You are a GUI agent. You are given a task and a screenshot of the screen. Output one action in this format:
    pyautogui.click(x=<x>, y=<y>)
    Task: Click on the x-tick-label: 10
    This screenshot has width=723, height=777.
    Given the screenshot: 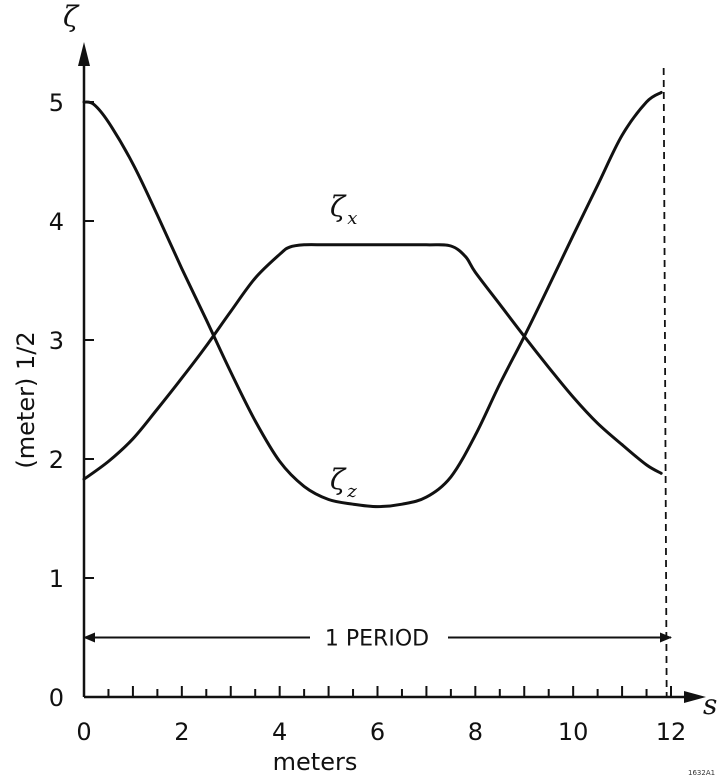 What is the action you would take?
    pyautogui.click(x=573, y=732)
    